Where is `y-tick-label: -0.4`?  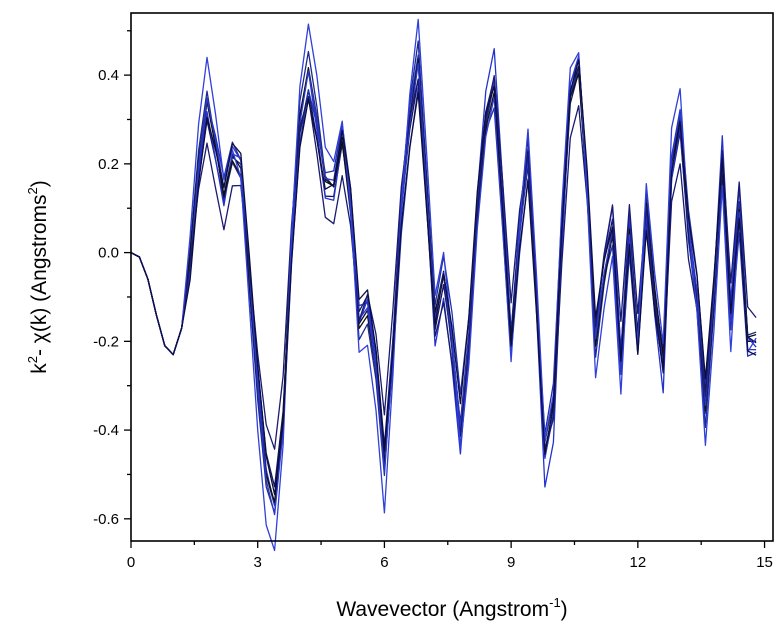
y-tick-label: -0.4 is located at coordinates (106, 430).